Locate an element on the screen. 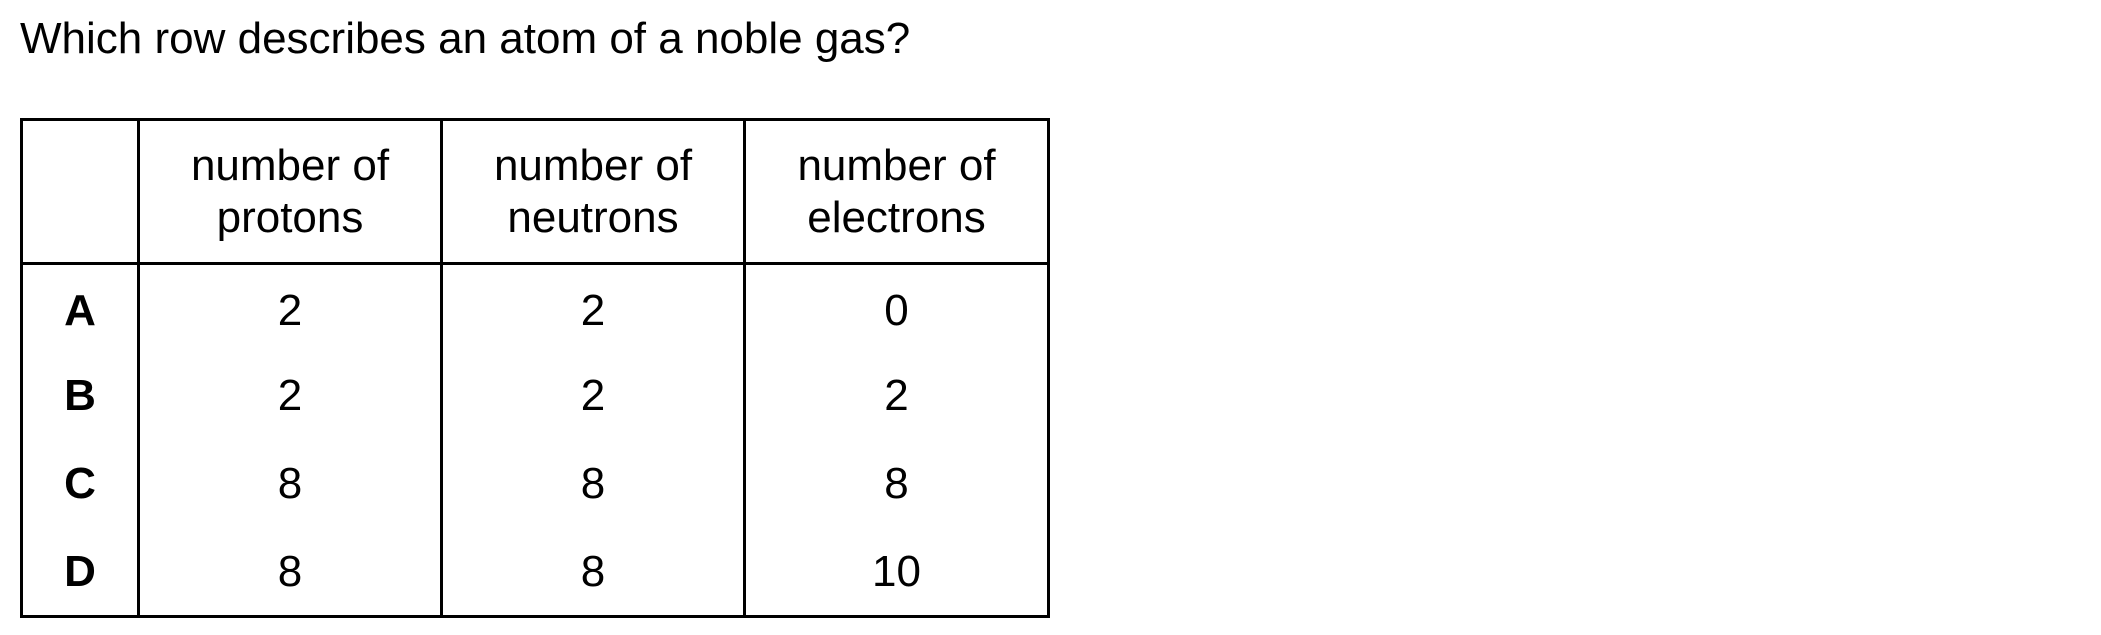  header-neutrons-line-1: number of is located at coordinates (593, 165).